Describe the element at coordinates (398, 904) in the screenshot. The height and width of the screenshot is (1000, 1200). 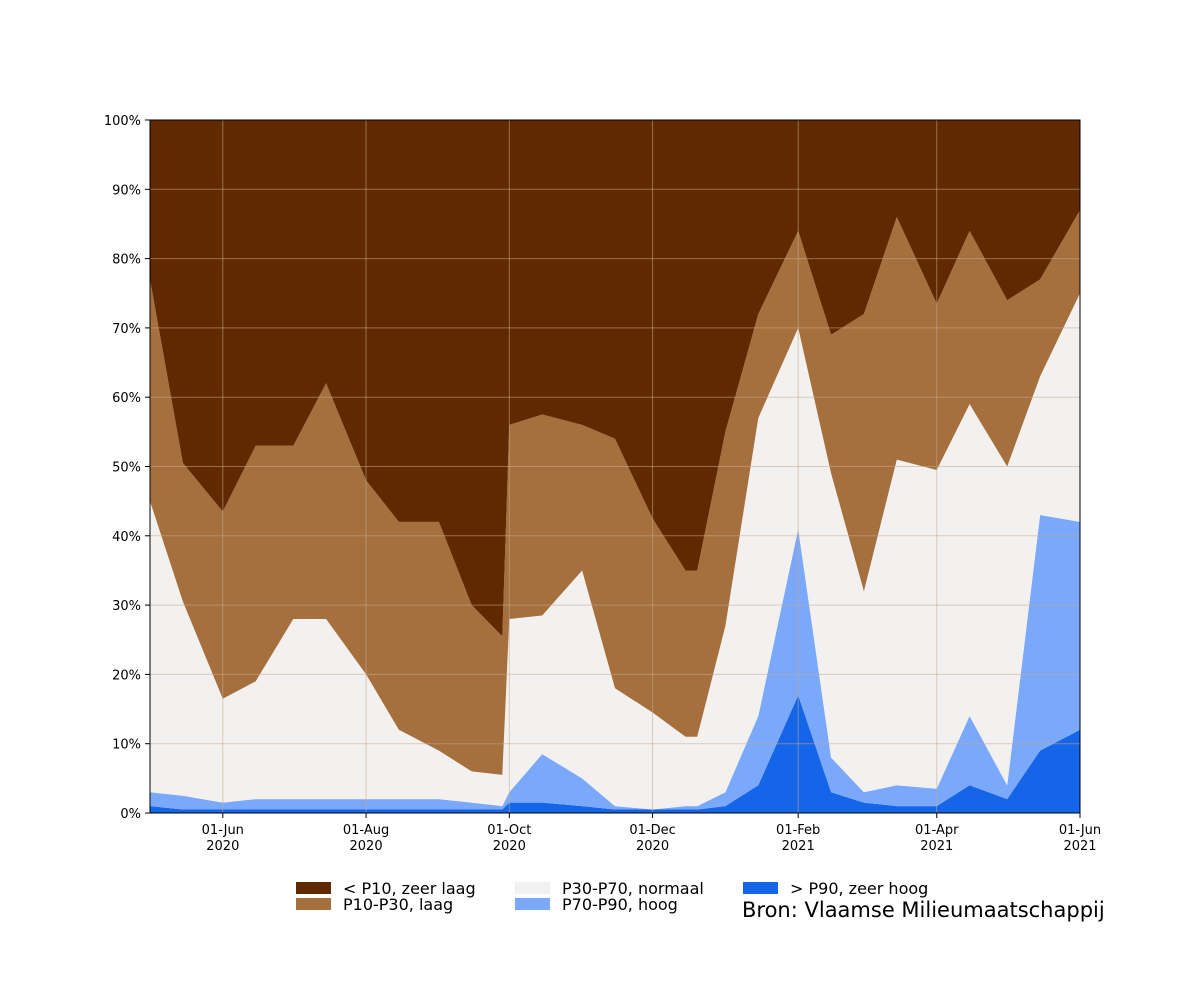
I see `legend-label: P10-P30, laag` at that location.